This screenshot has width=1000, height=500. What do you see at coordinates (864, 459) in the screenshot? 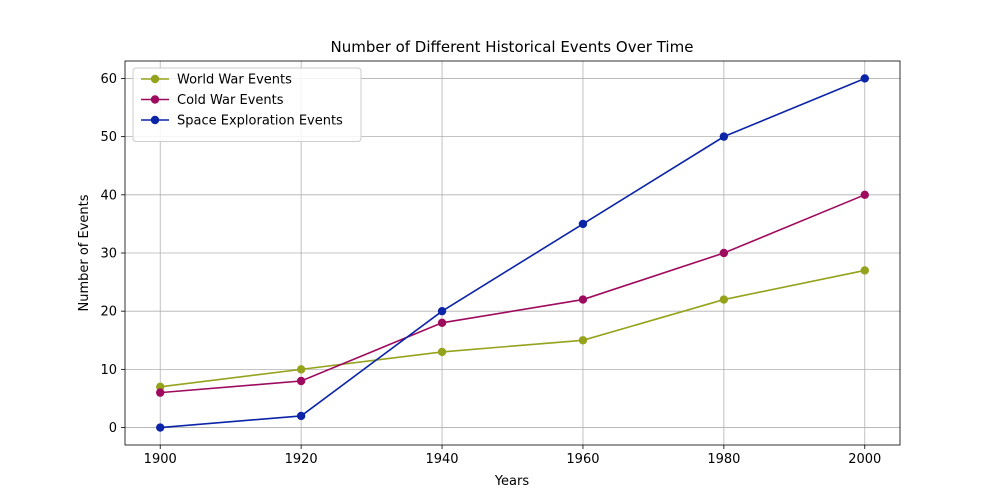
I see `x-tick-label: 2000` at bounding box center [864, 459].